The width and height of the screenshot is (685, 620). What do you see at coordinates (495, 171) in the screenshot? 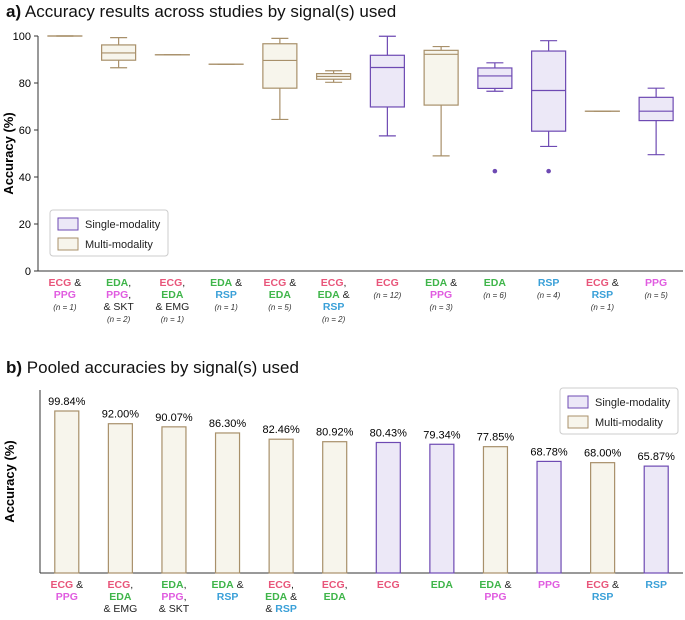
I see `box-outlier` at bounding box center [495, 171].